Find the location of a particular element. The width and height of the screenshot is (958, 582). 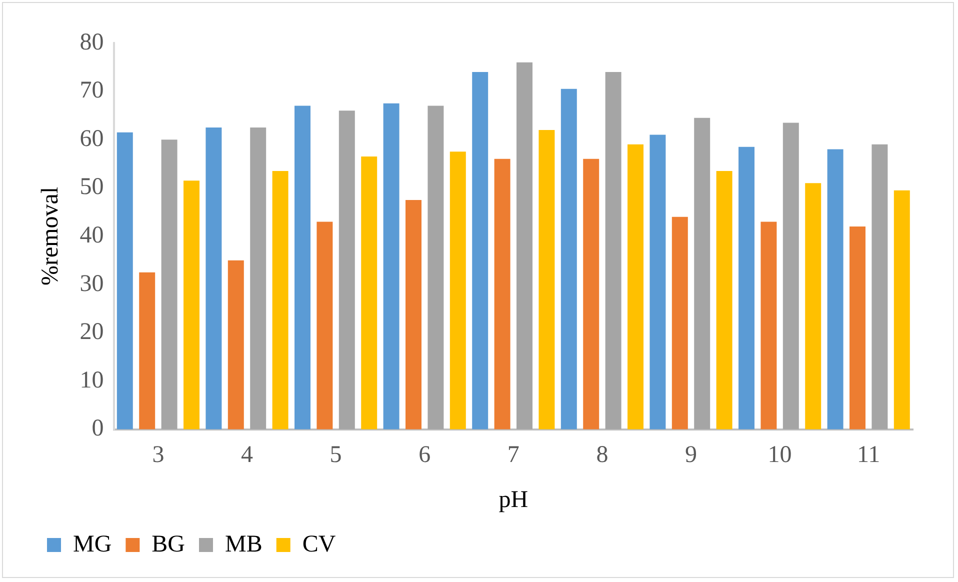

x-tick-label: 8 is located at coordinates (602, 455).